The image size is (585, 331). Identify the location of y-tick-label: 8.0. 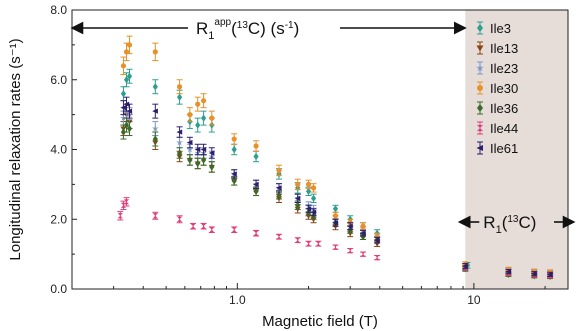
(58, 10).